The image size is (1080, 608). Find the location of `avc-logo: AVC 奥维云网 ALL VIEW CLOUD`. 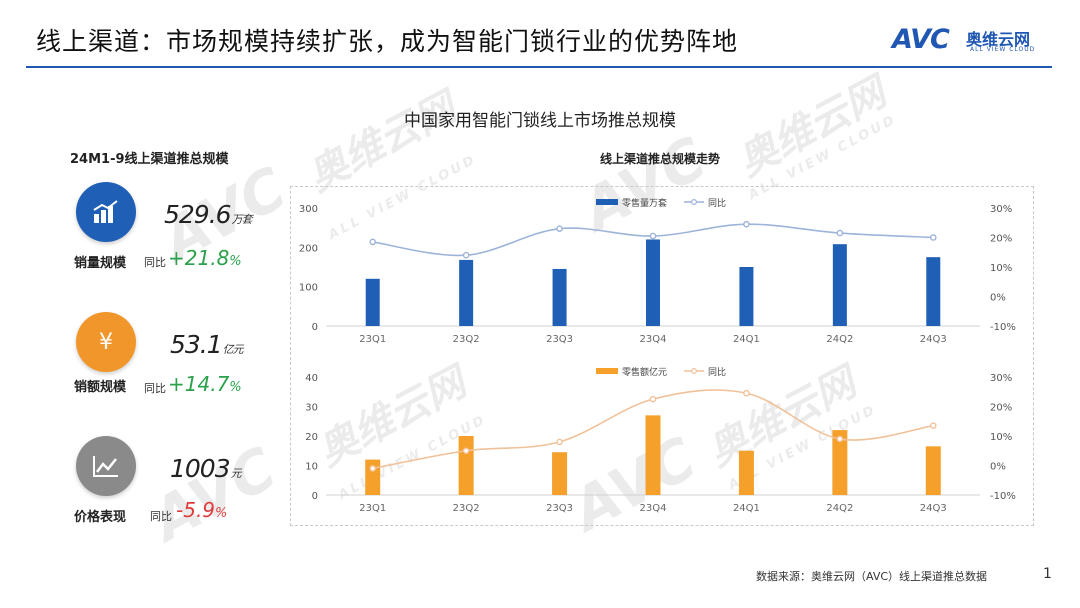

avc-logo: AVC 奥维云网 ALL VIEW CLOUD is located at coordinates (972, 41).